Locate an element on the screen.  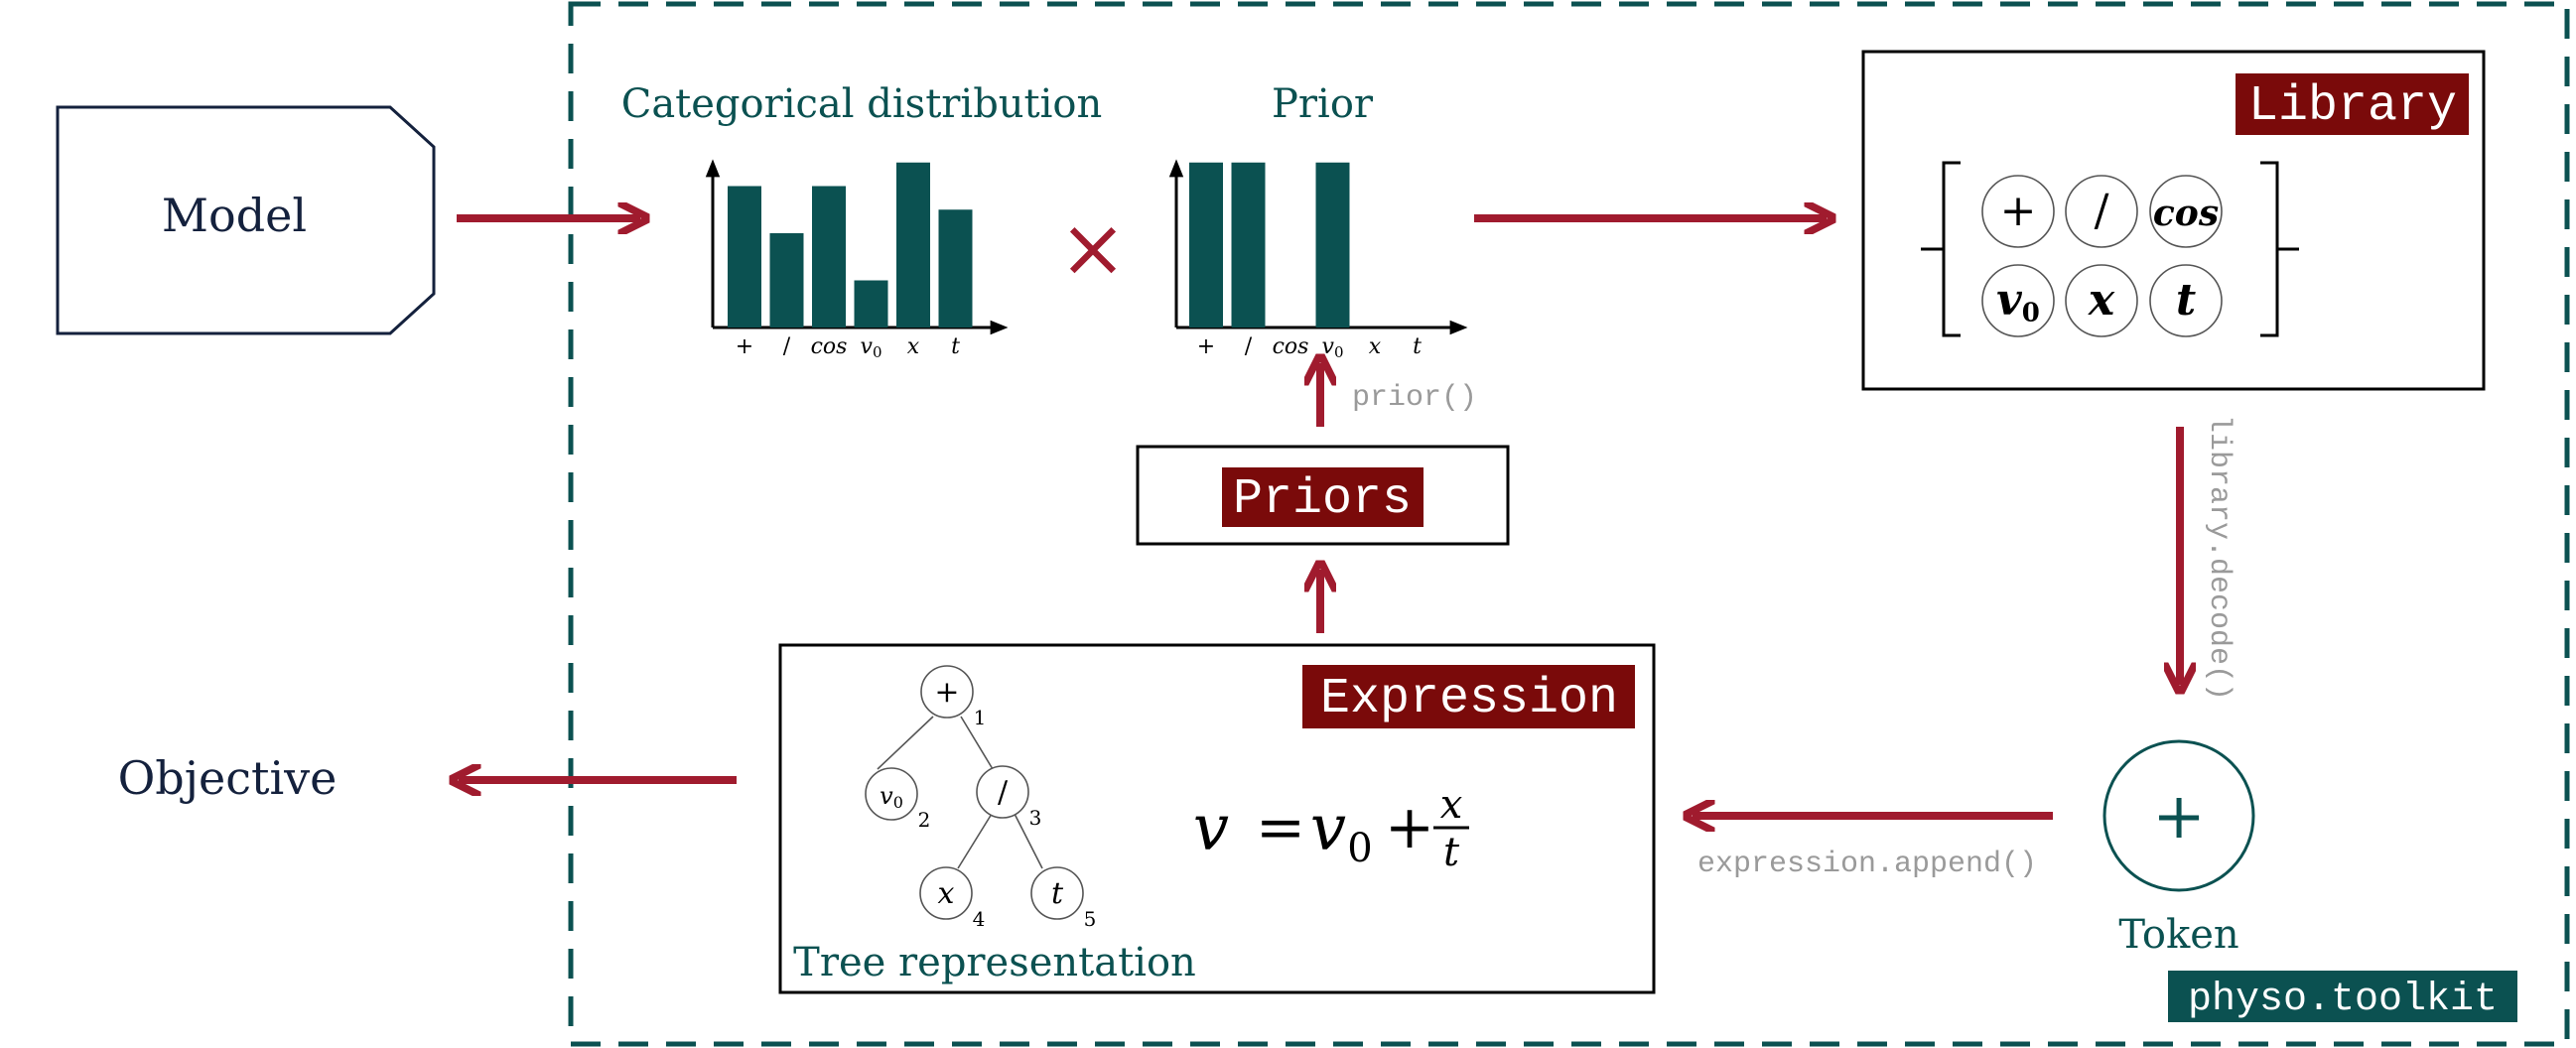
prior-bars is located at coordinates (1269, 245).